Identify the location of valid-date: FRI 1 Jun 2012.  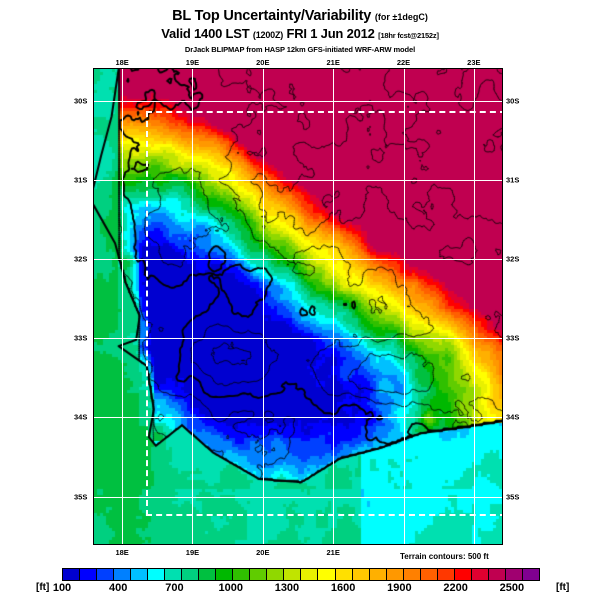
(330, 33).